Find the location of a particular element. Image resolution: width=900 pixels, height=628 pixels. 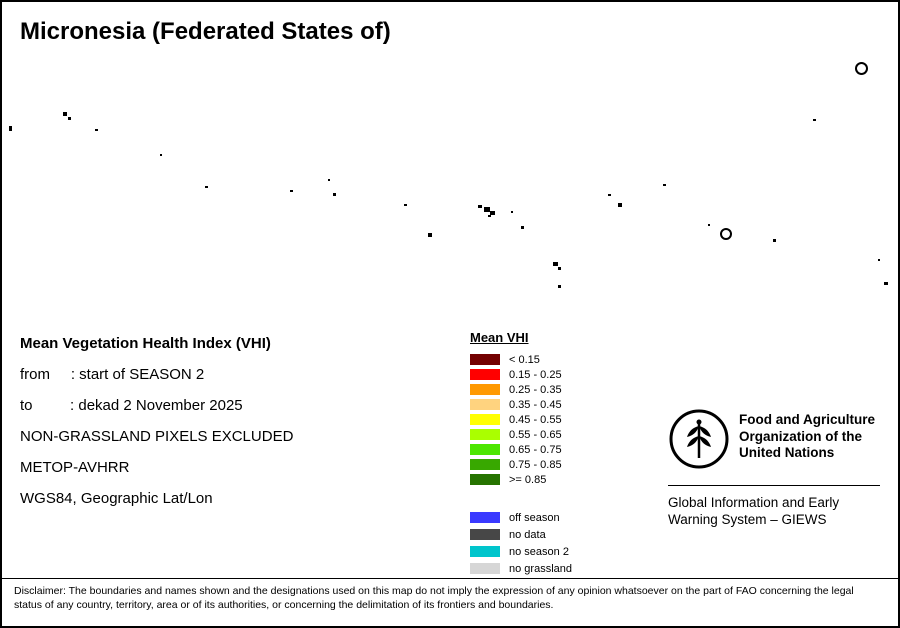

metadata-heading: Mean Vegetation Health Index (VHI) is located at coordinates (145, 343).